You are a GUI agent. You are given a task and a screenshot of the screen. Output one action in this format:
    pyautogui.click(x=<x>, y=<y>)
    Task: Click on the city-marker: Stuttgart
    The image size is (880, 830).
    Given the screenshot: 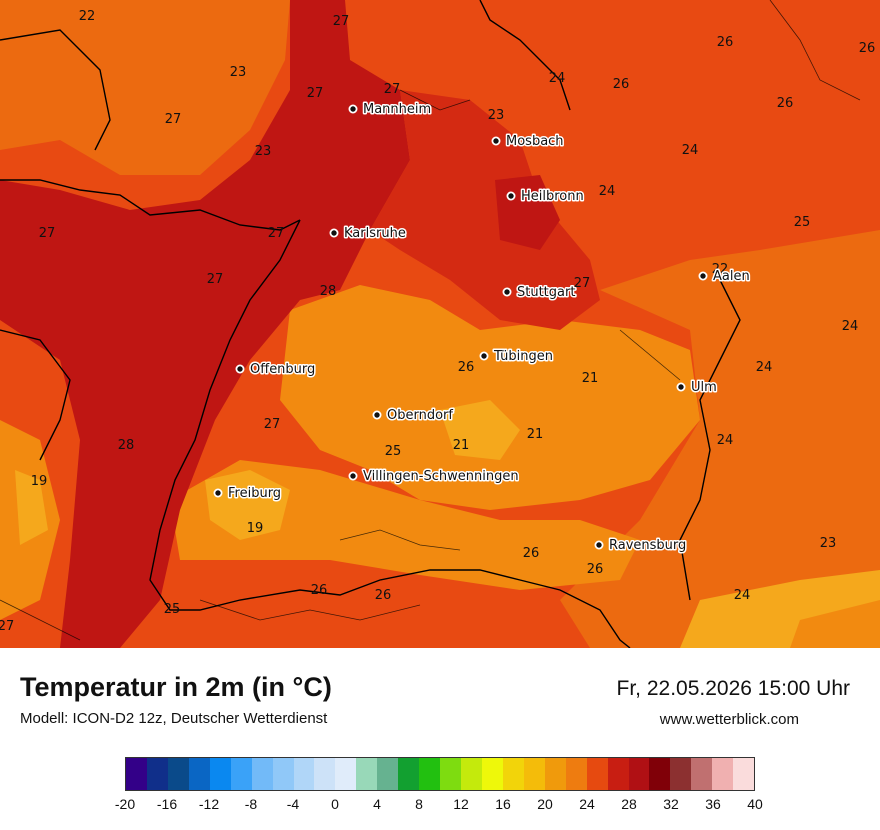 What is the action you would take?
    pyautogui.click(x=539, y=293)
    